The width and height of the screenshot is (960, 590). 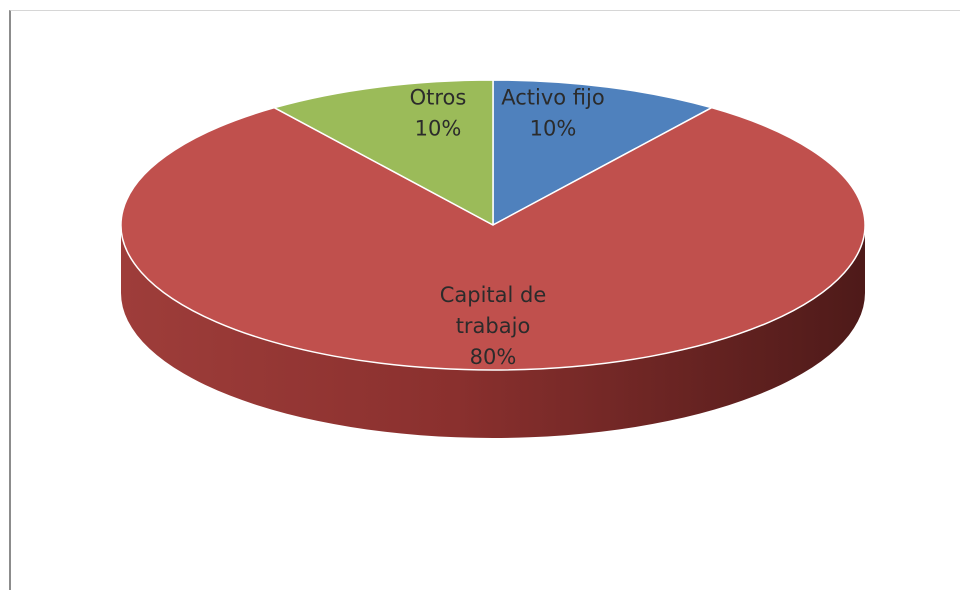 What do you see at coordinates (438, 113) in the screenshot?
I see `data-label-otros: Otros 10%` at bounding box center [438, 113].